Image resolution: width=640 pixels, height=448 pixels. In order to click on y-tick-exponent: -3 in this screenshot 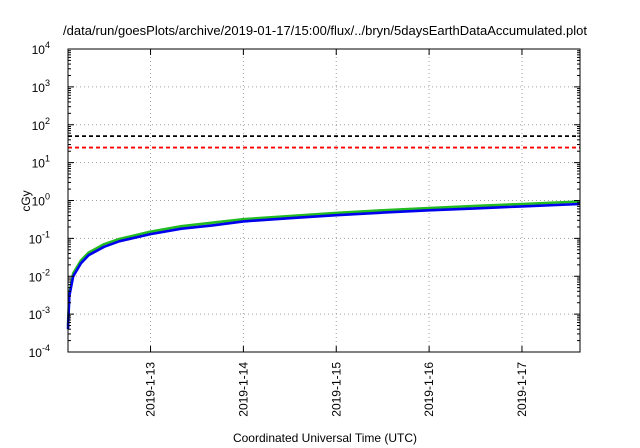, I will do `click(46, 310)`.